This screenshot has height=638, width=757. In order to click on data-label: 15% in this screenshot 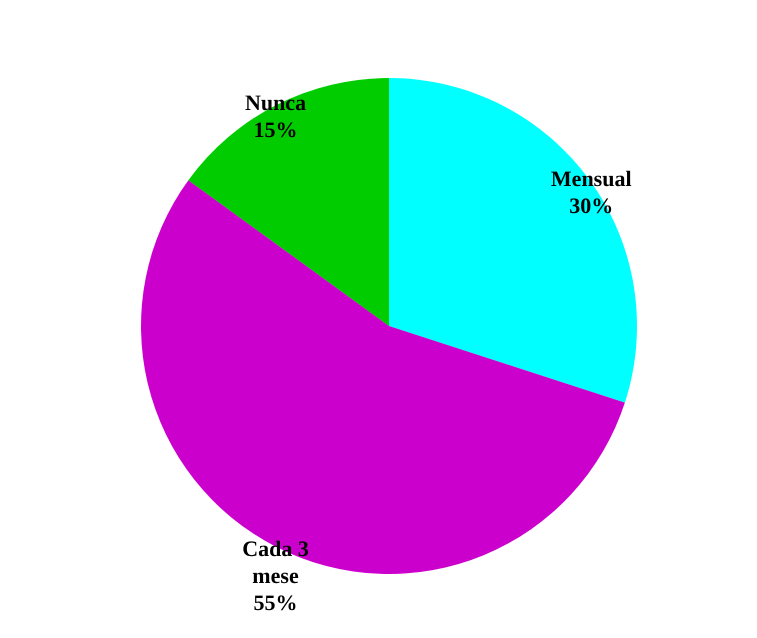, I will do `click(276, 129)`.